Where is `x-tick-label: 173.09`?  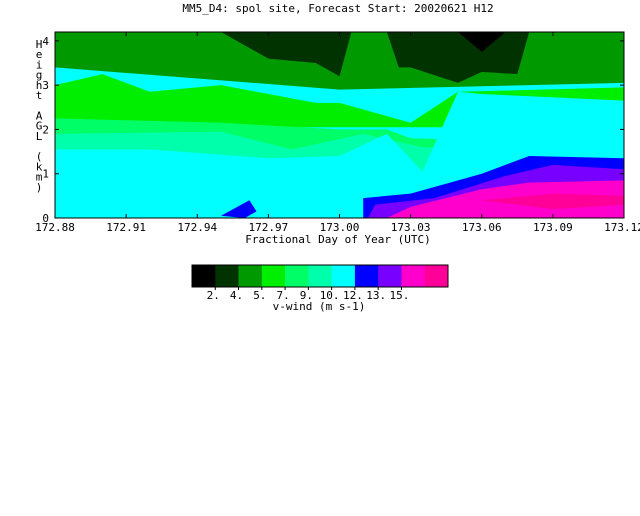
x-tick-label: 173.09 is located at coordinates (553, 227).